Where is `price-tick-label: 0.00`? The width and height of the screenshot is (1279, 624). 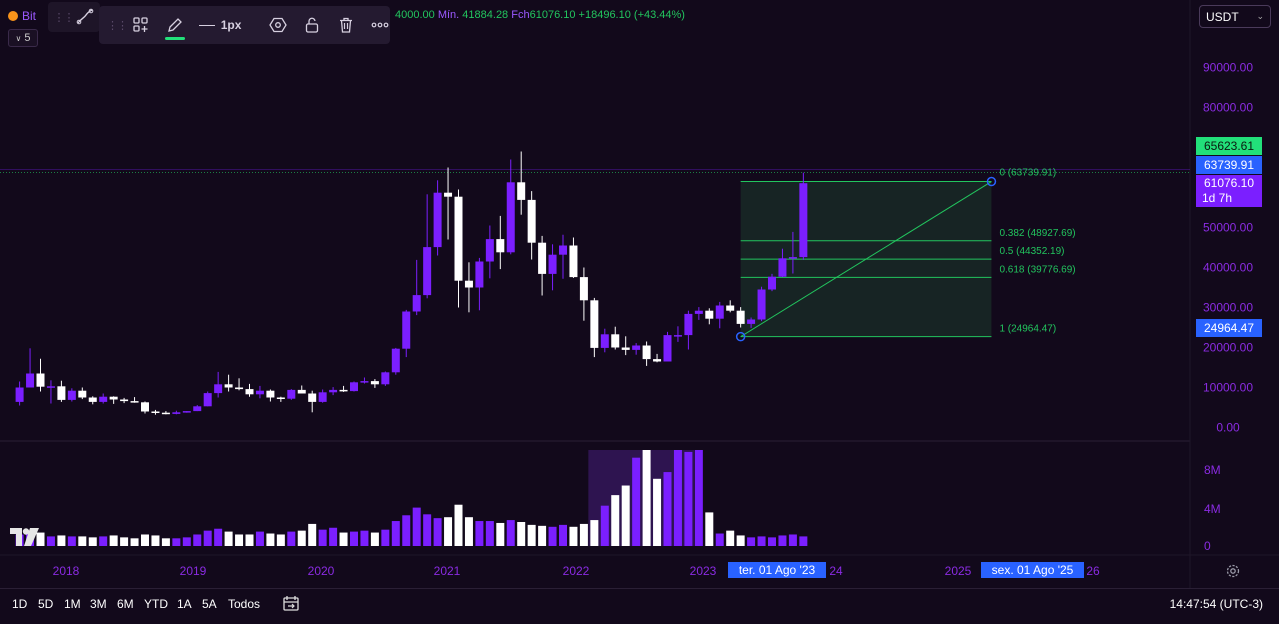
price-tick-label: 0.00 is located at coordinates (1228, 428).